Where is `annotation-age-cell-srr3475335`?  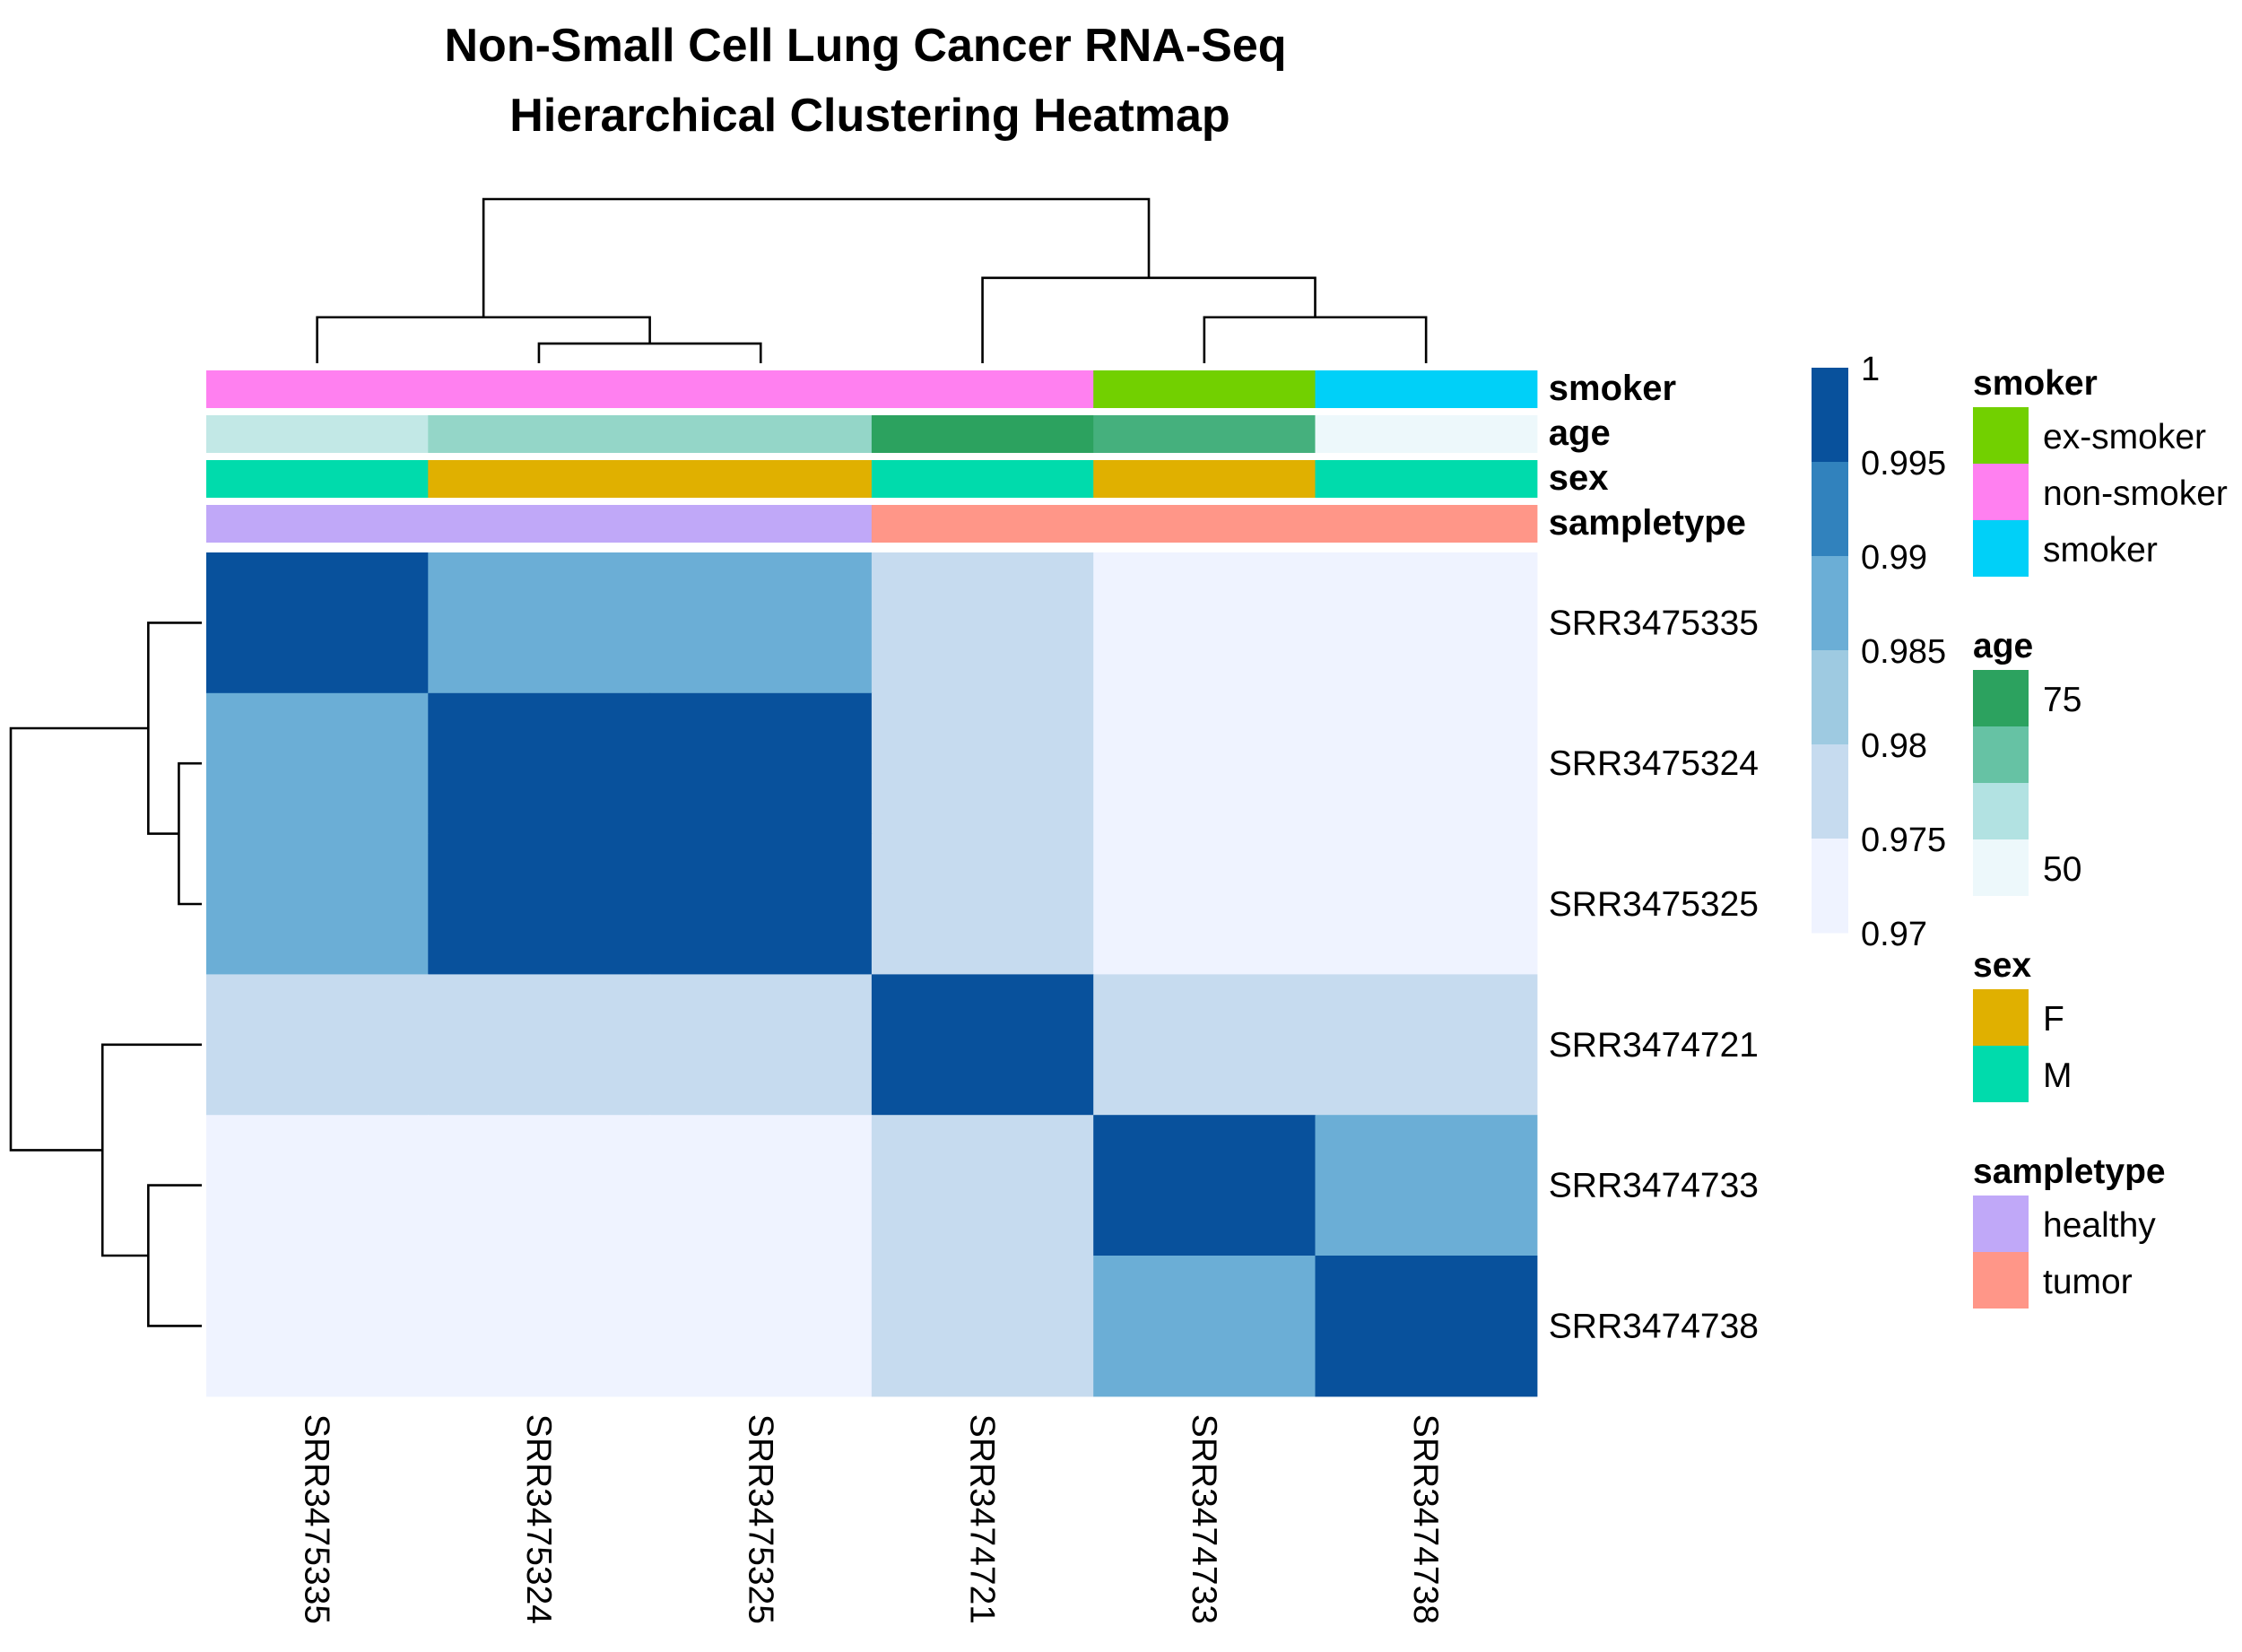
annotation-age-cell-srr3475335 is located at coordinates (318, 434).